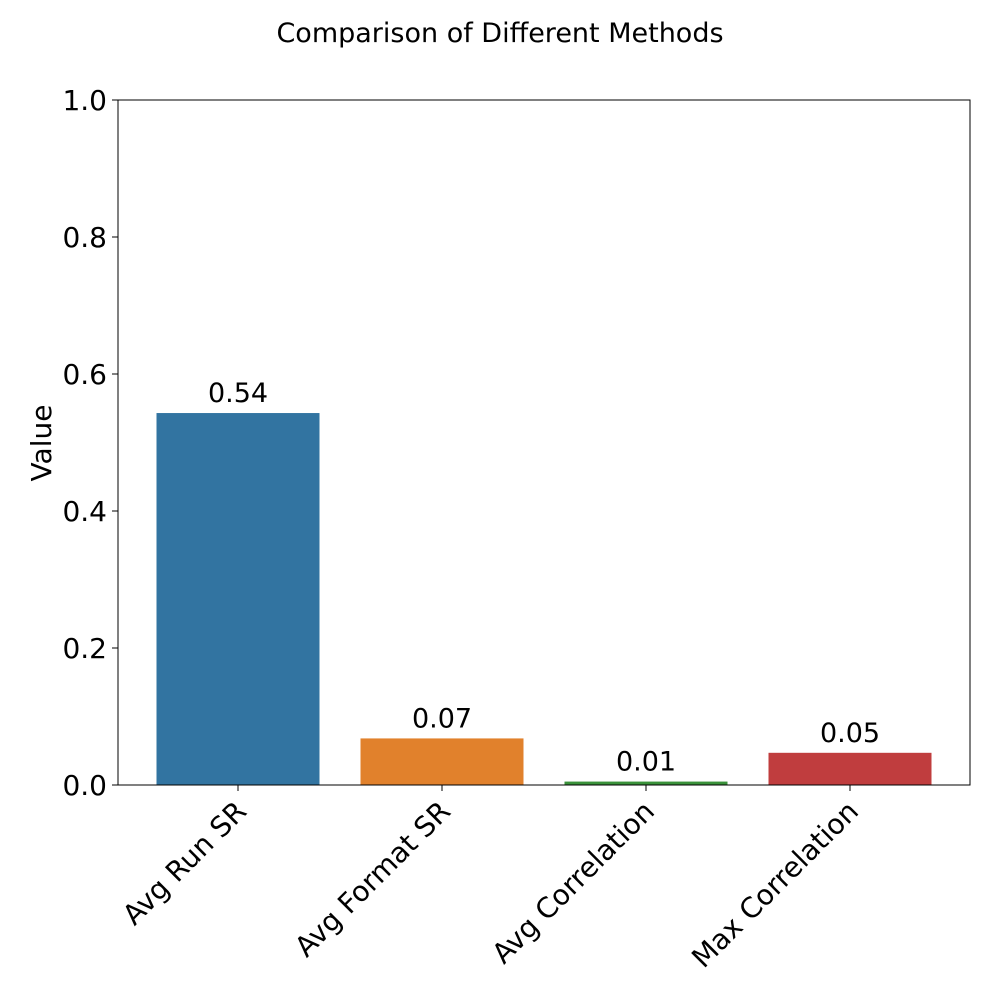 Image resolution: width=1000 pixels, height=1000 pixels. What do you see at coordinates (238, 393) in the screenshot?
I see `data-label: 0.54` at bounding box center [238, 393].